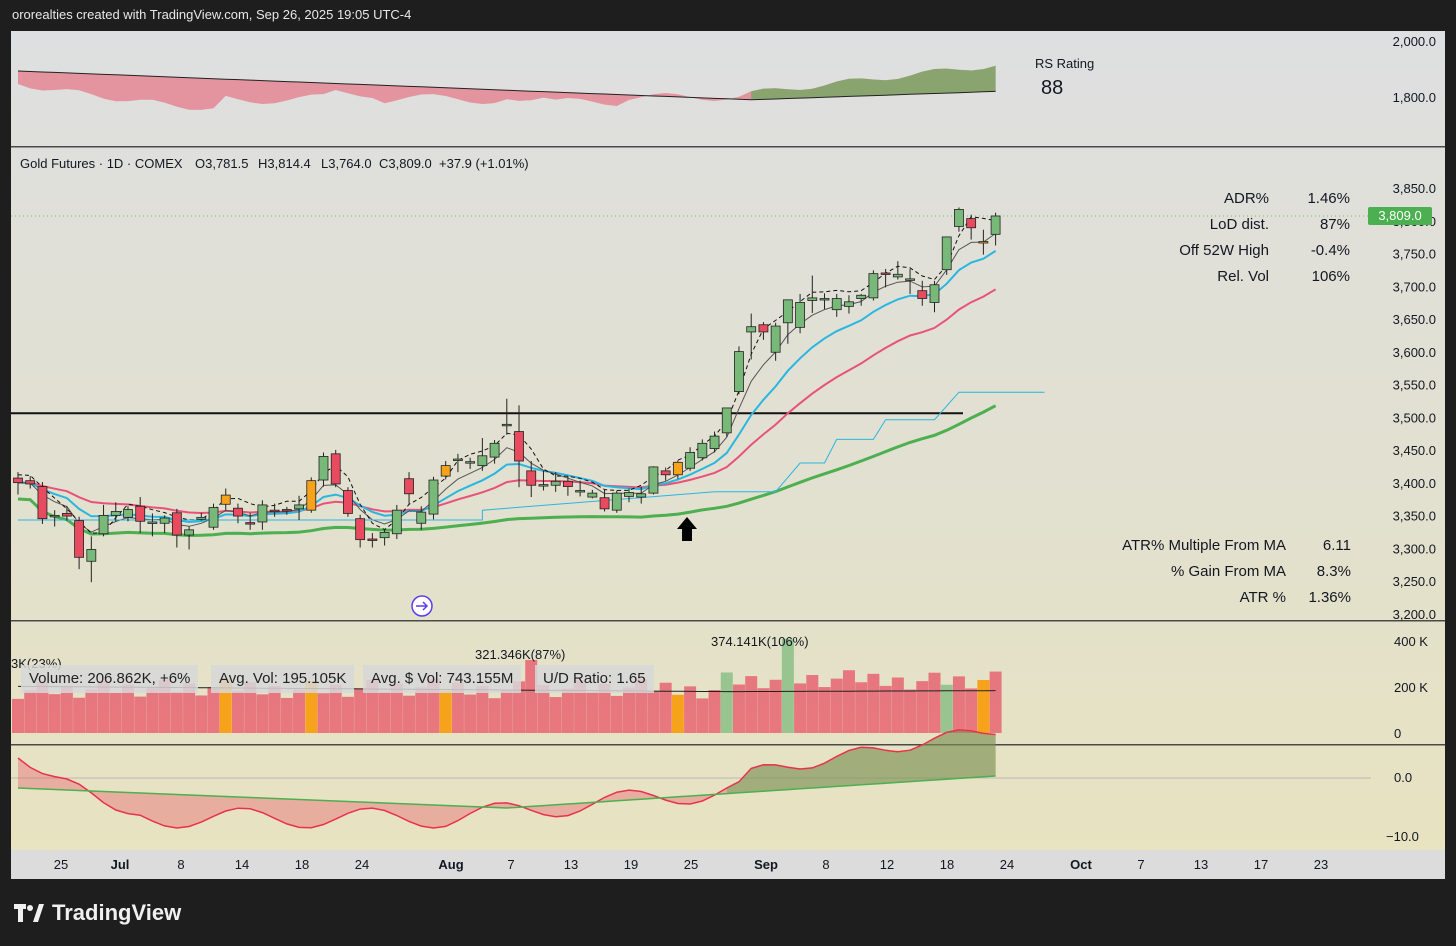 Image resolution: width=1456 pixels, height=946 pixels. I want to click on x-axis-label: Oct, so click(1081, 864).